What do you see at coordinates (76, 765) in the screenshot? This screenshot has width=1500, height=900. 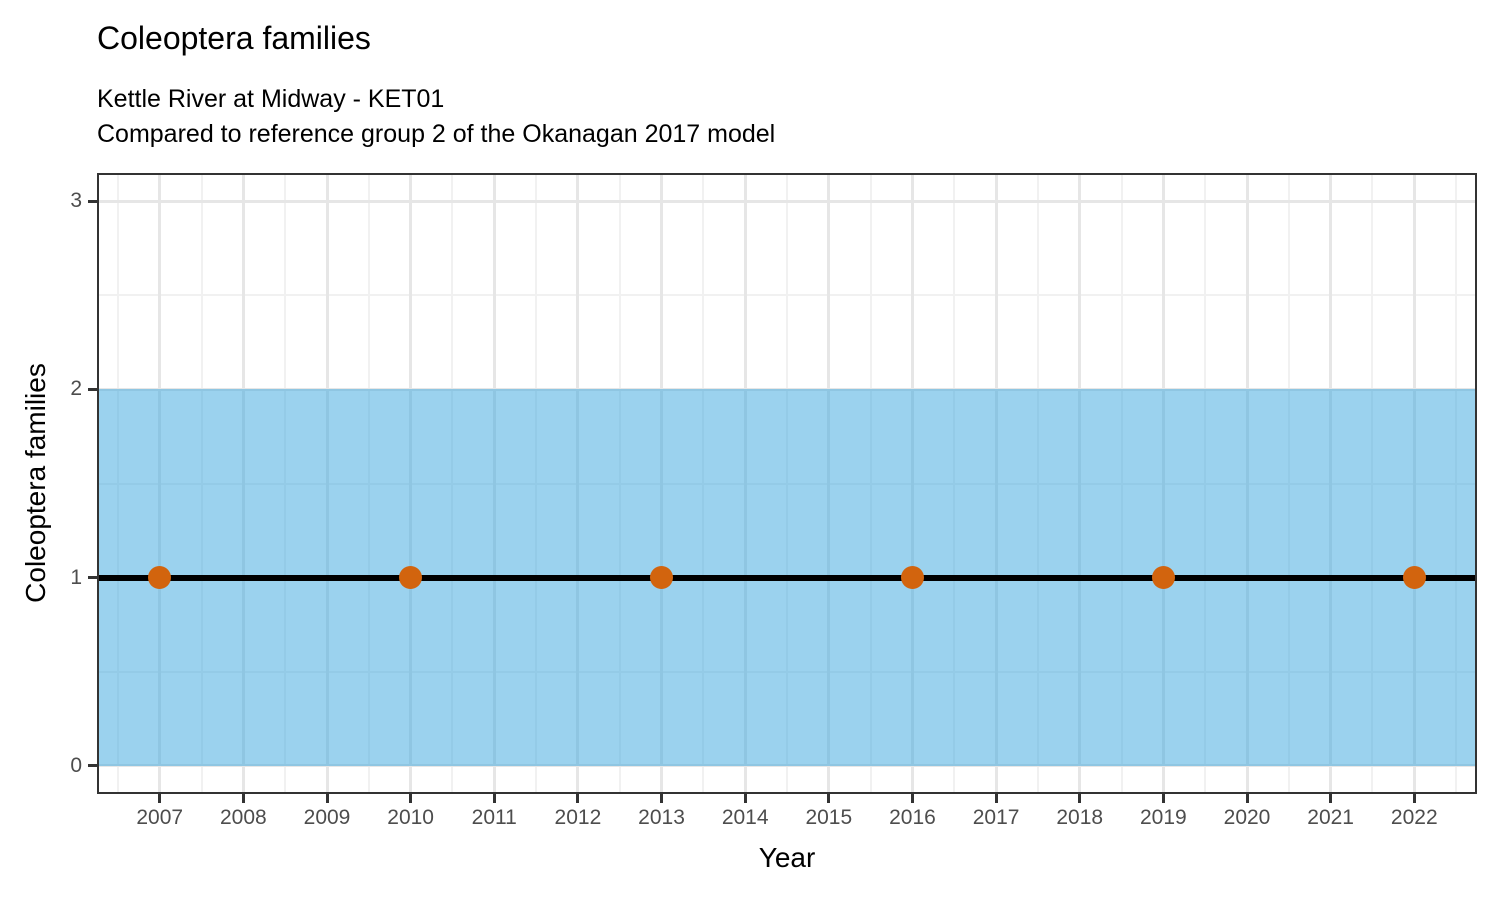 I see `y-tick-label: 0` at bounding box center [76, 765].